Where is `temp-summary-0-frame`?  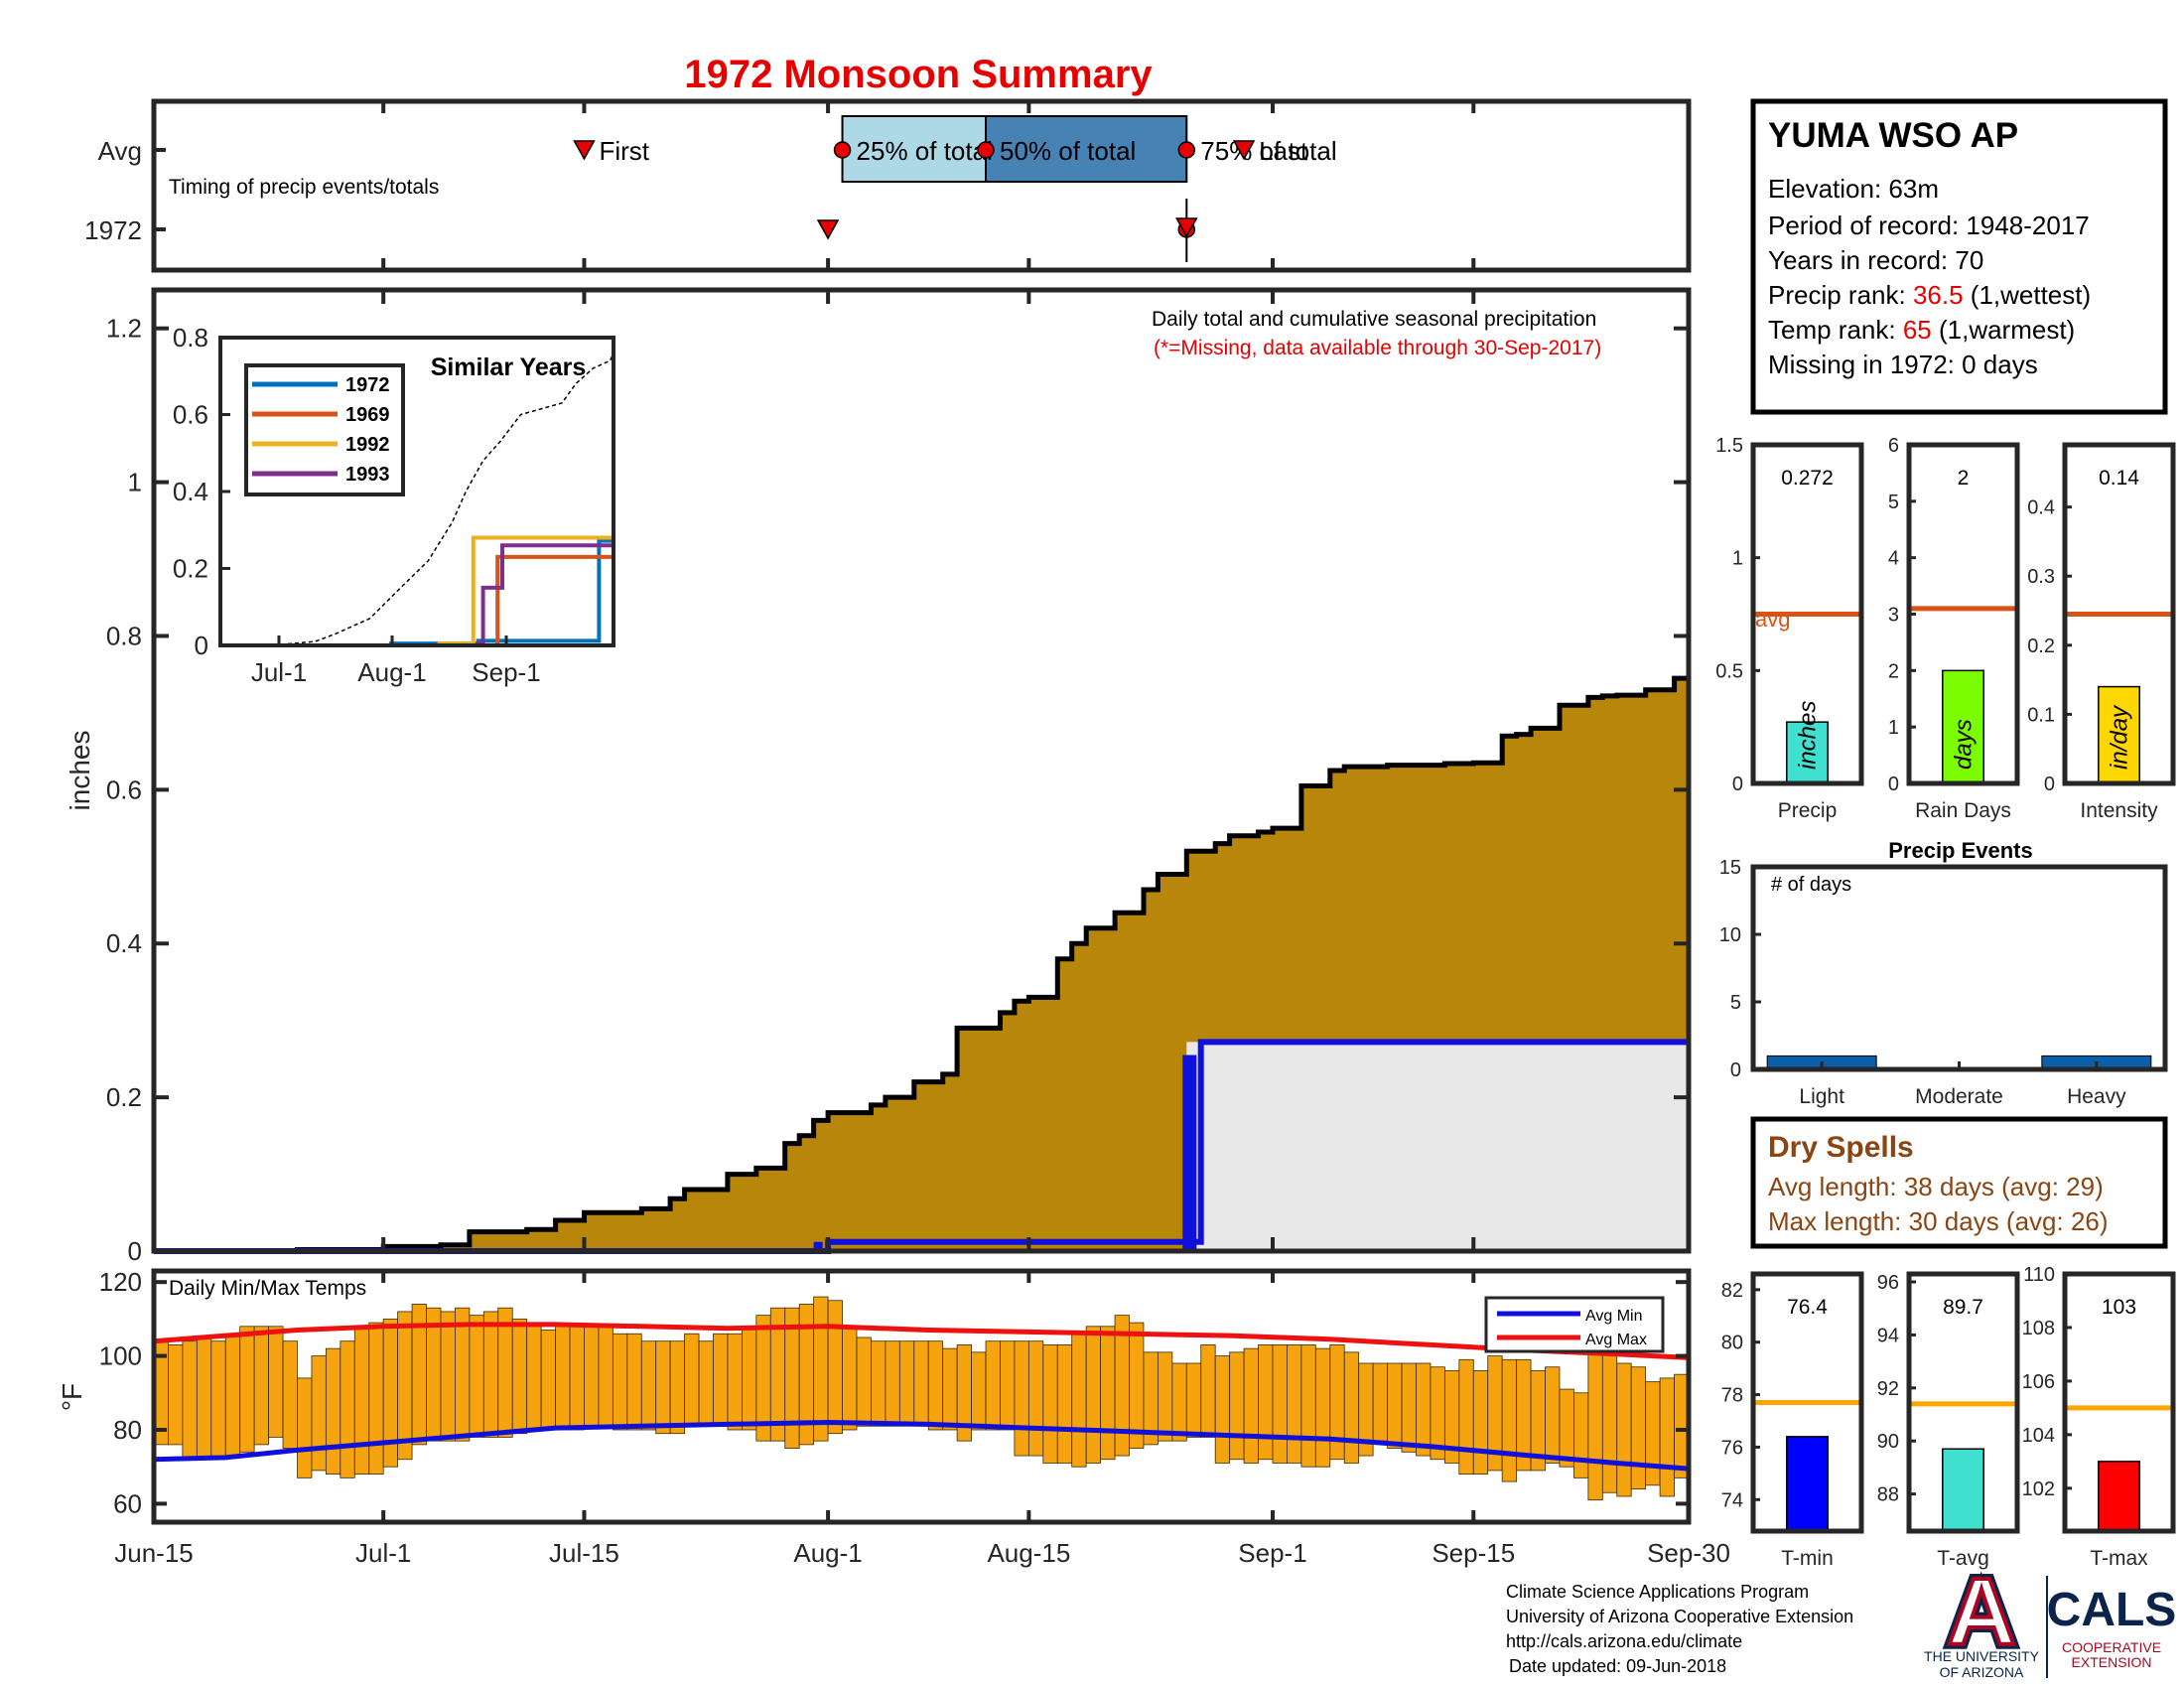 temp-summary-0-frame is located at coordinates (1807, 1402).